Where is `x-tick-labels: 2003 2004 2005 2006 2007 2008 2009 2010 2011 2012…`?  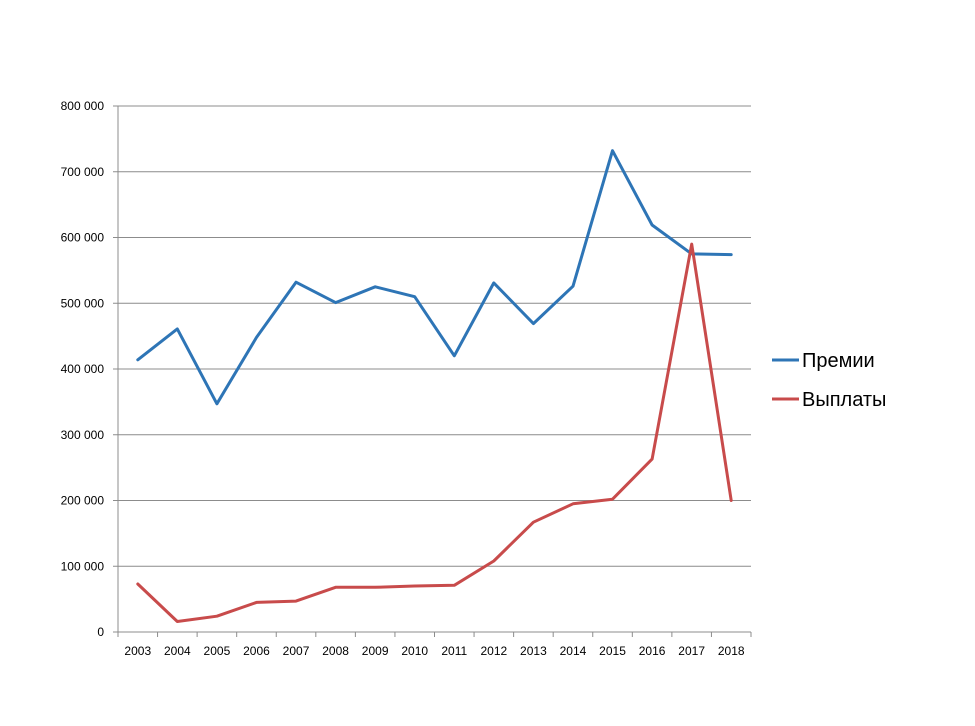
x-tick-labels: 2003 2004 2005 2006 2007 2008 2009 2010 2011 2012… is located at coordinates (434, 651).